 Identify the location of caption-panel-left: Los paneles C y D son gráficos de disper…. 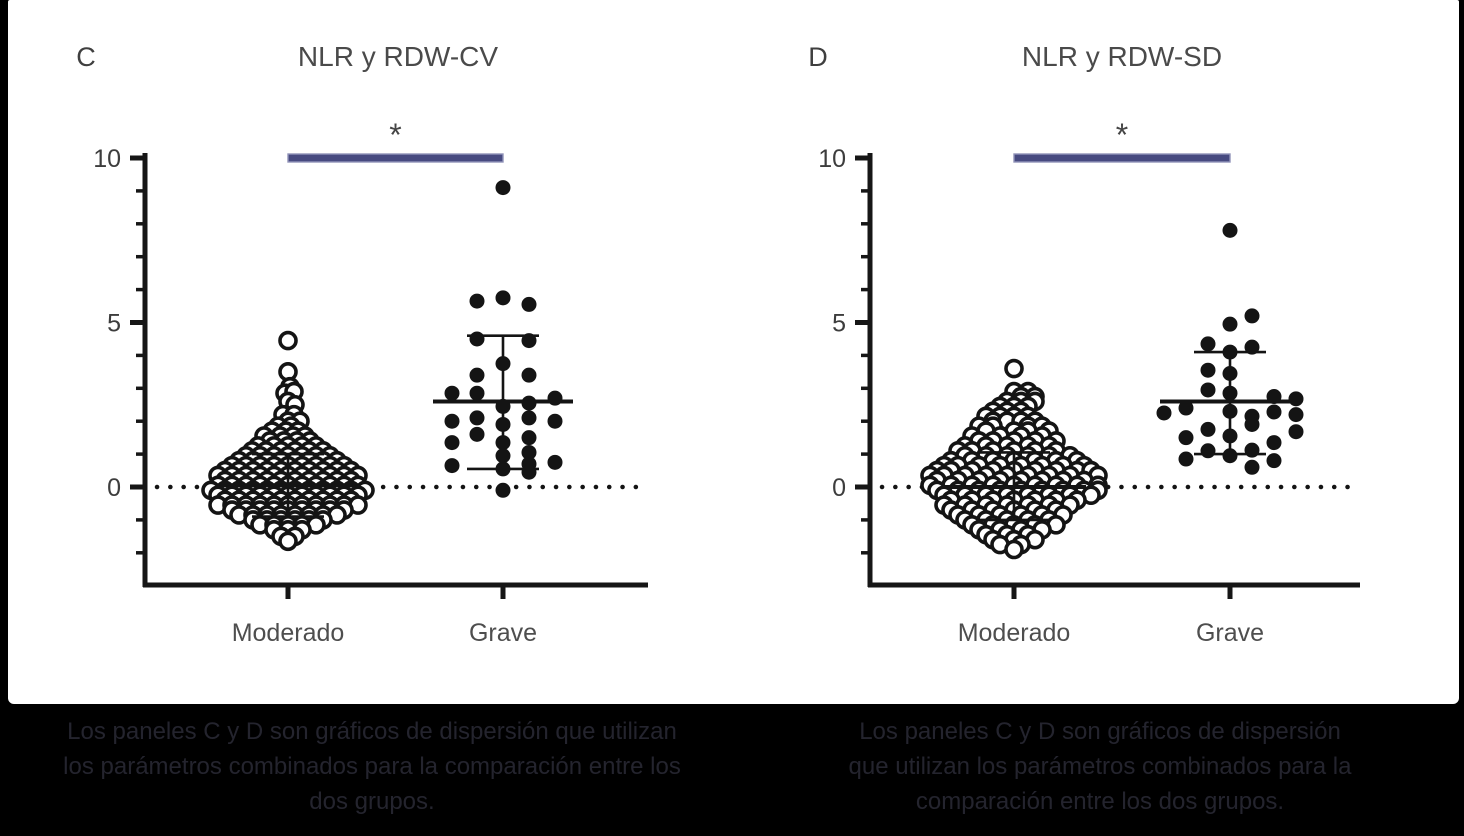
(372, 766).